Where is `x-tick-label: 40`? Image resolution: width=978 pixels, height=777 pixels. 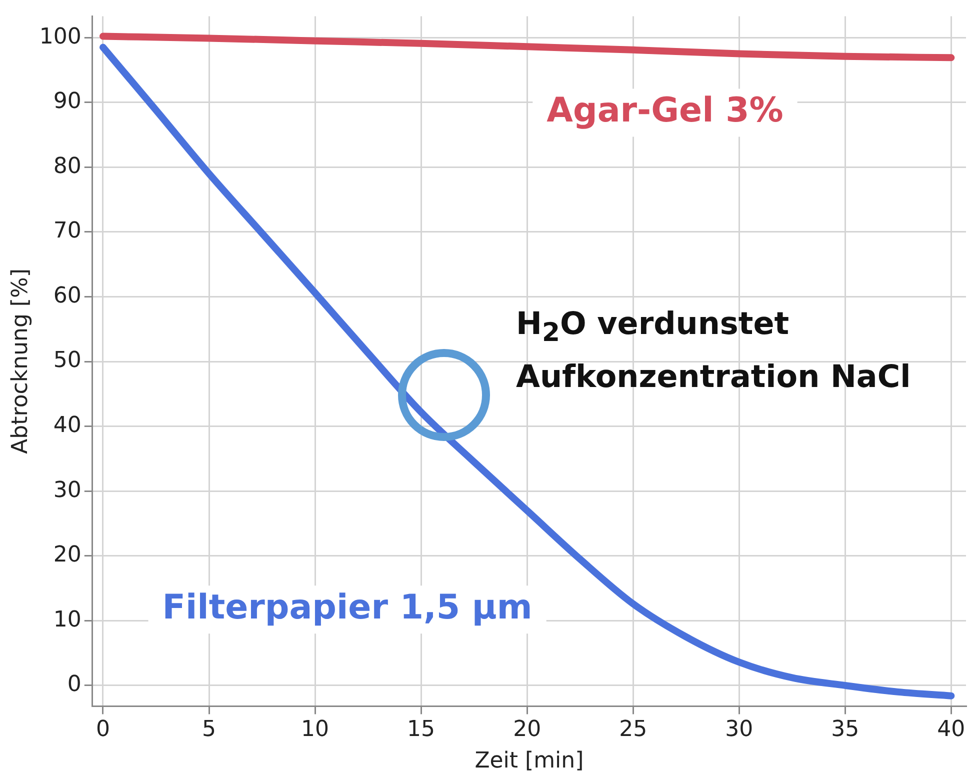 x-tick-label: 40 is located at coordinates (951, 729).